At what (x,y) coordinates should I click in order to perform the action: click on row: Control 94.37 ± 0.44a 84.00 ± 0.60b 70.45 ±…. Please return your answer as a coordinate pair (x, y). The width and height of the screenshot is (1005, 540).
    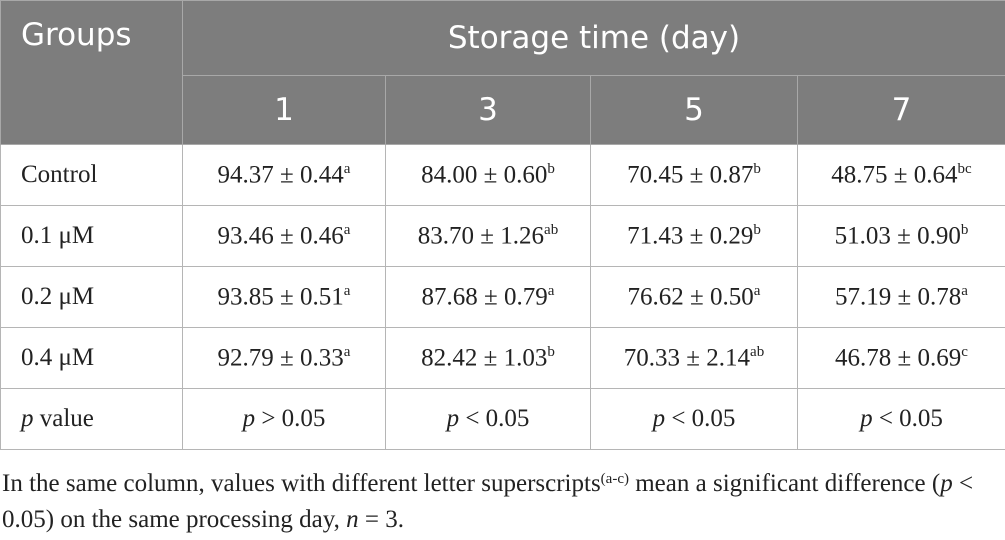
    Looking at the image, I should click on (502, 175).